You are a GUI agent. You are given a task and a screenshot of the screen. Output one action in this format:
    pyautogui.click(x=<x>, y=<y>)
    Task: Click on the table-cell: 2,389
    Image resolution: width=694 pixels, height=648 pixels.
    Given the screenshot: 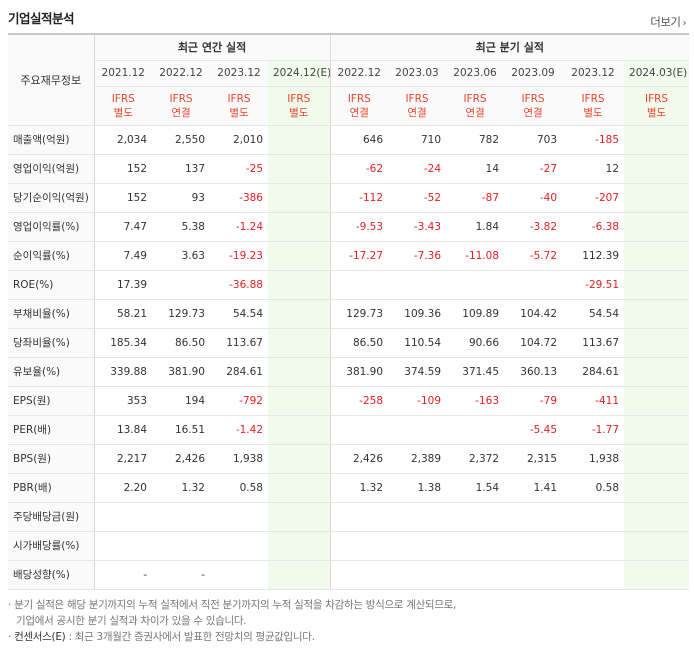 What is the action you would take?
    pyautogui.click(x=417, y=459)
    